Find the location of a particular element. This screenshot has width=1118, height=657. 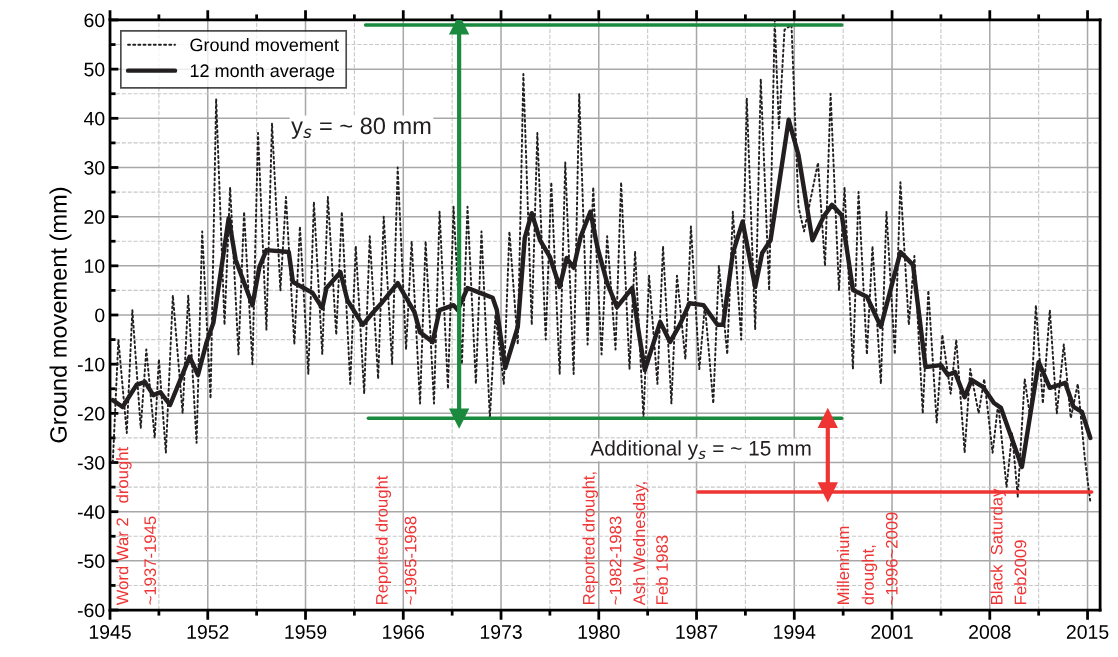

x-tick-label: 1987 is located at coordinates (697, 632).